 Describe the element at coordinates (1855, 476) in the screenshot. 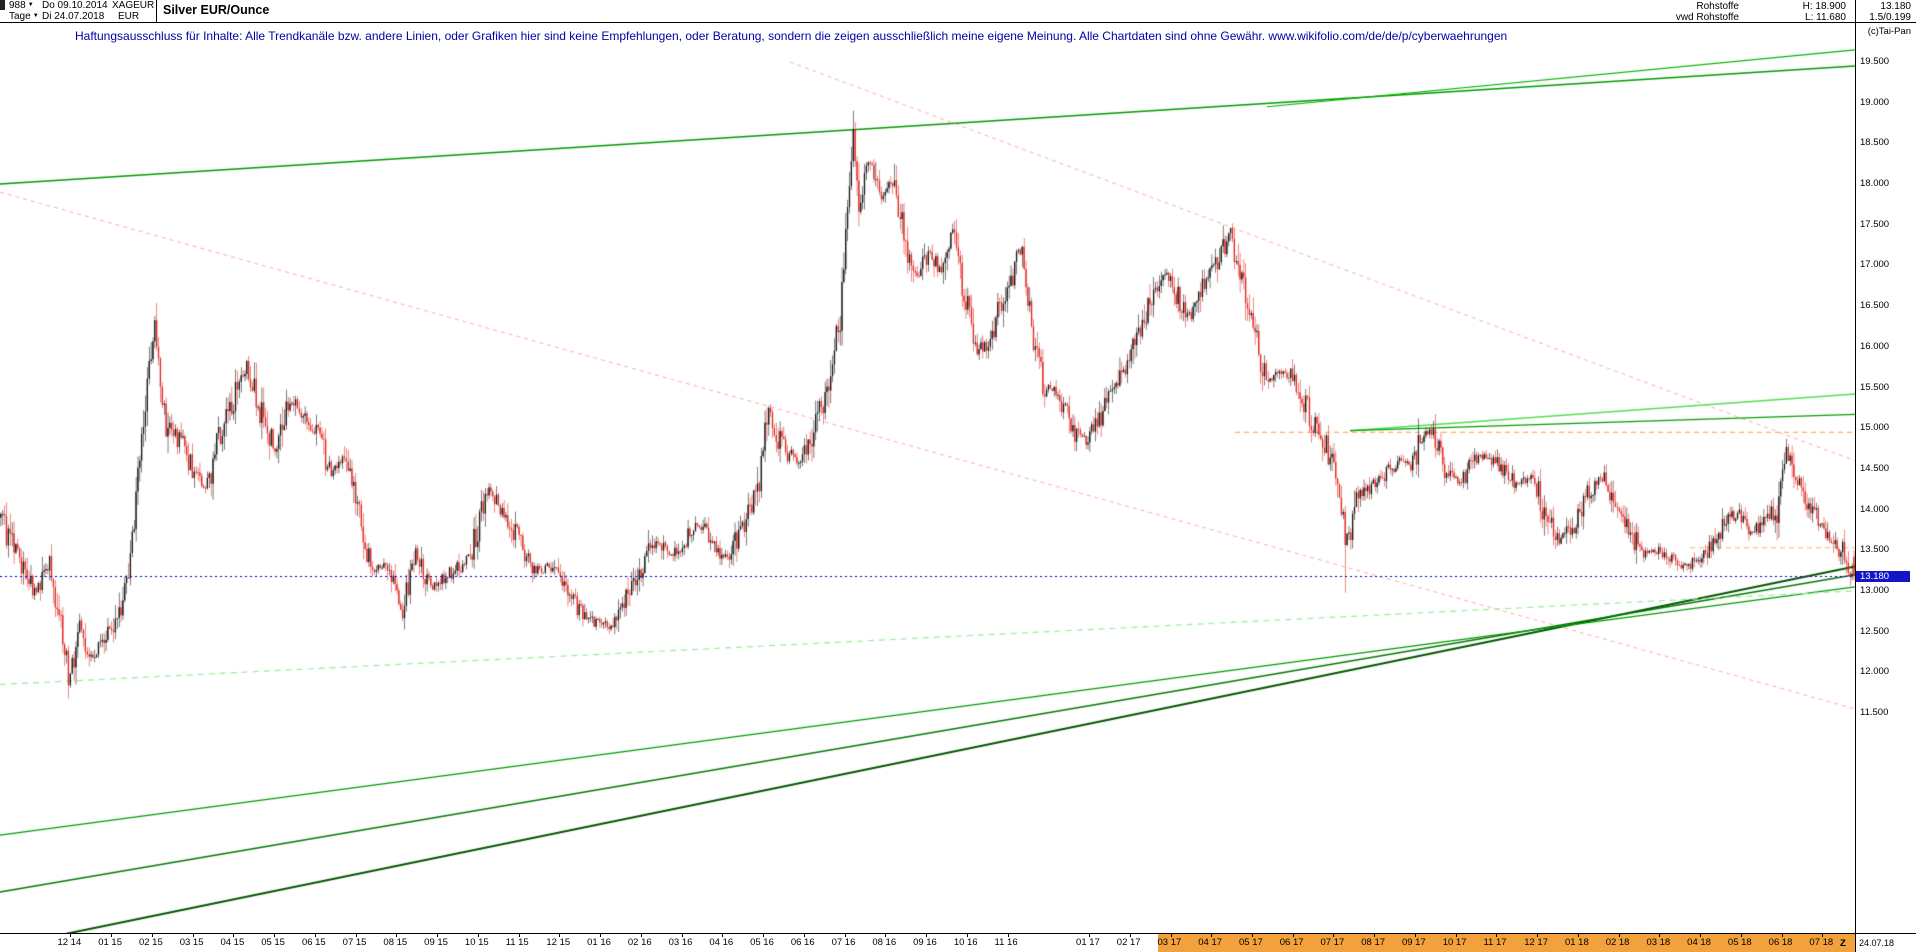

I see `price-axis-separator` at that location.